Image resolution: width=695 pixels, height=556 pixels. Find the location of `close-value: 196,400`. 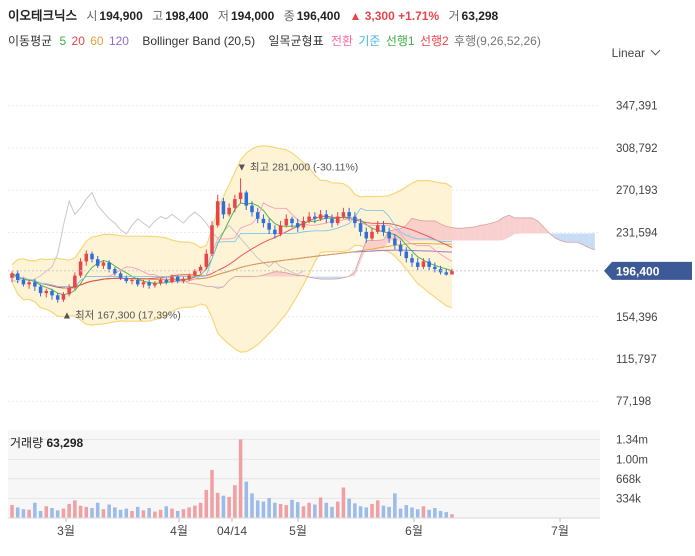

close-value: 196,400 is located at coordinates (318, 16).